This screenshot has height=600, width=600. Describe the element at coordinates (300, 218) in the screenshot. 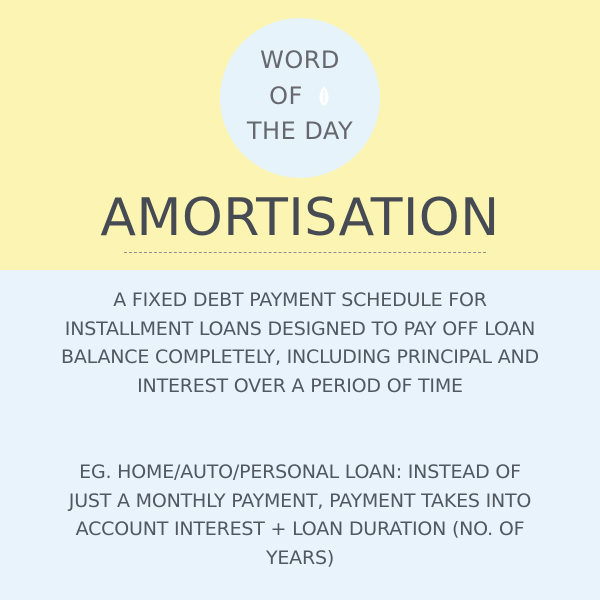

I see `word-title: AMORTISATION` at that location.